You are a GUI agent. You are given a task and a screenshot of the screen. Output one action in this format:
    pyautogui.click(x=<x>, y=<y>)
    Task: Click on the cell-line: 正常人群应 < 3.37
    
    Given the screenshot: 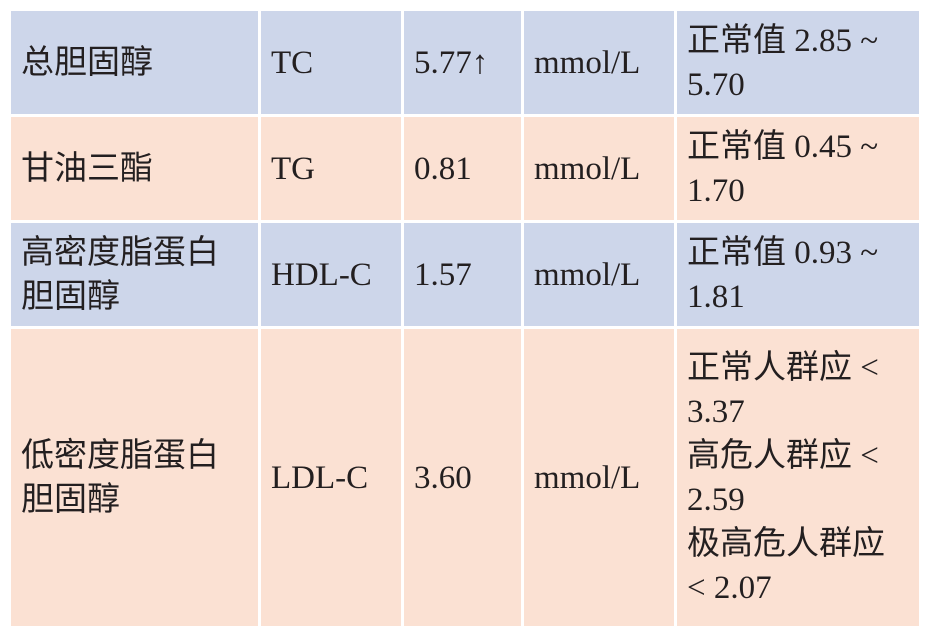 What is the action you would take?
    pyautogui.click(x=783, y=389)
    